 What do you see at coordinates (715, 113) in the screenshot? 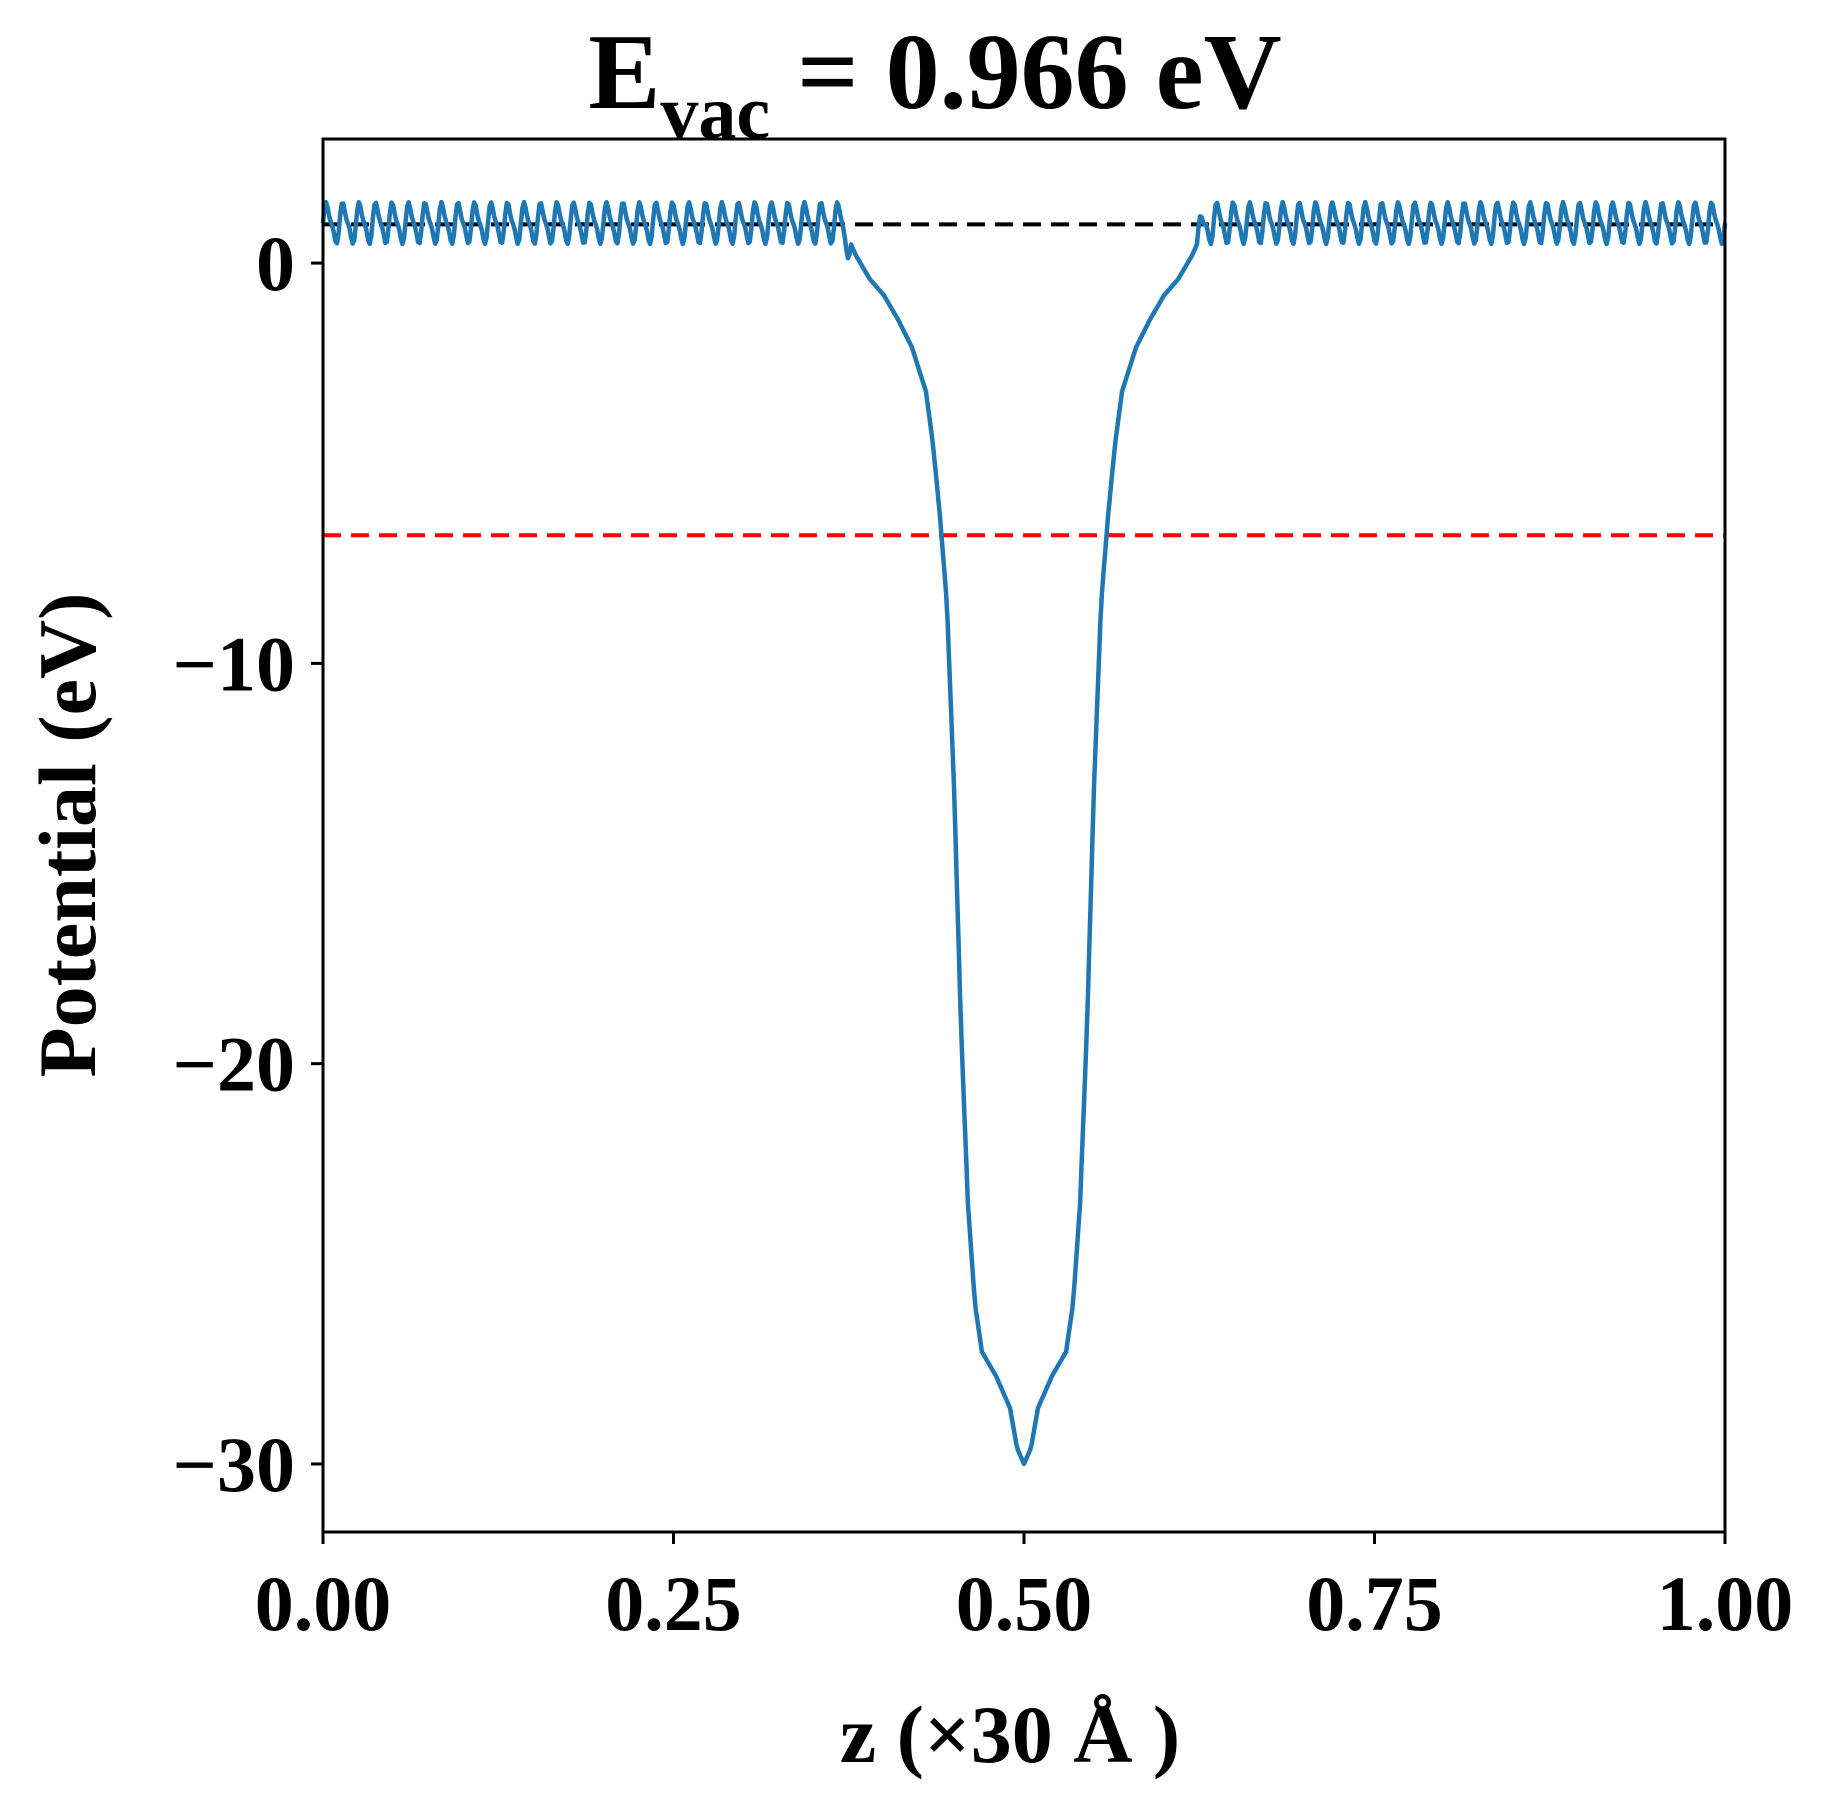
I see `title-subscript: vac` at bounding box center [715, 113].